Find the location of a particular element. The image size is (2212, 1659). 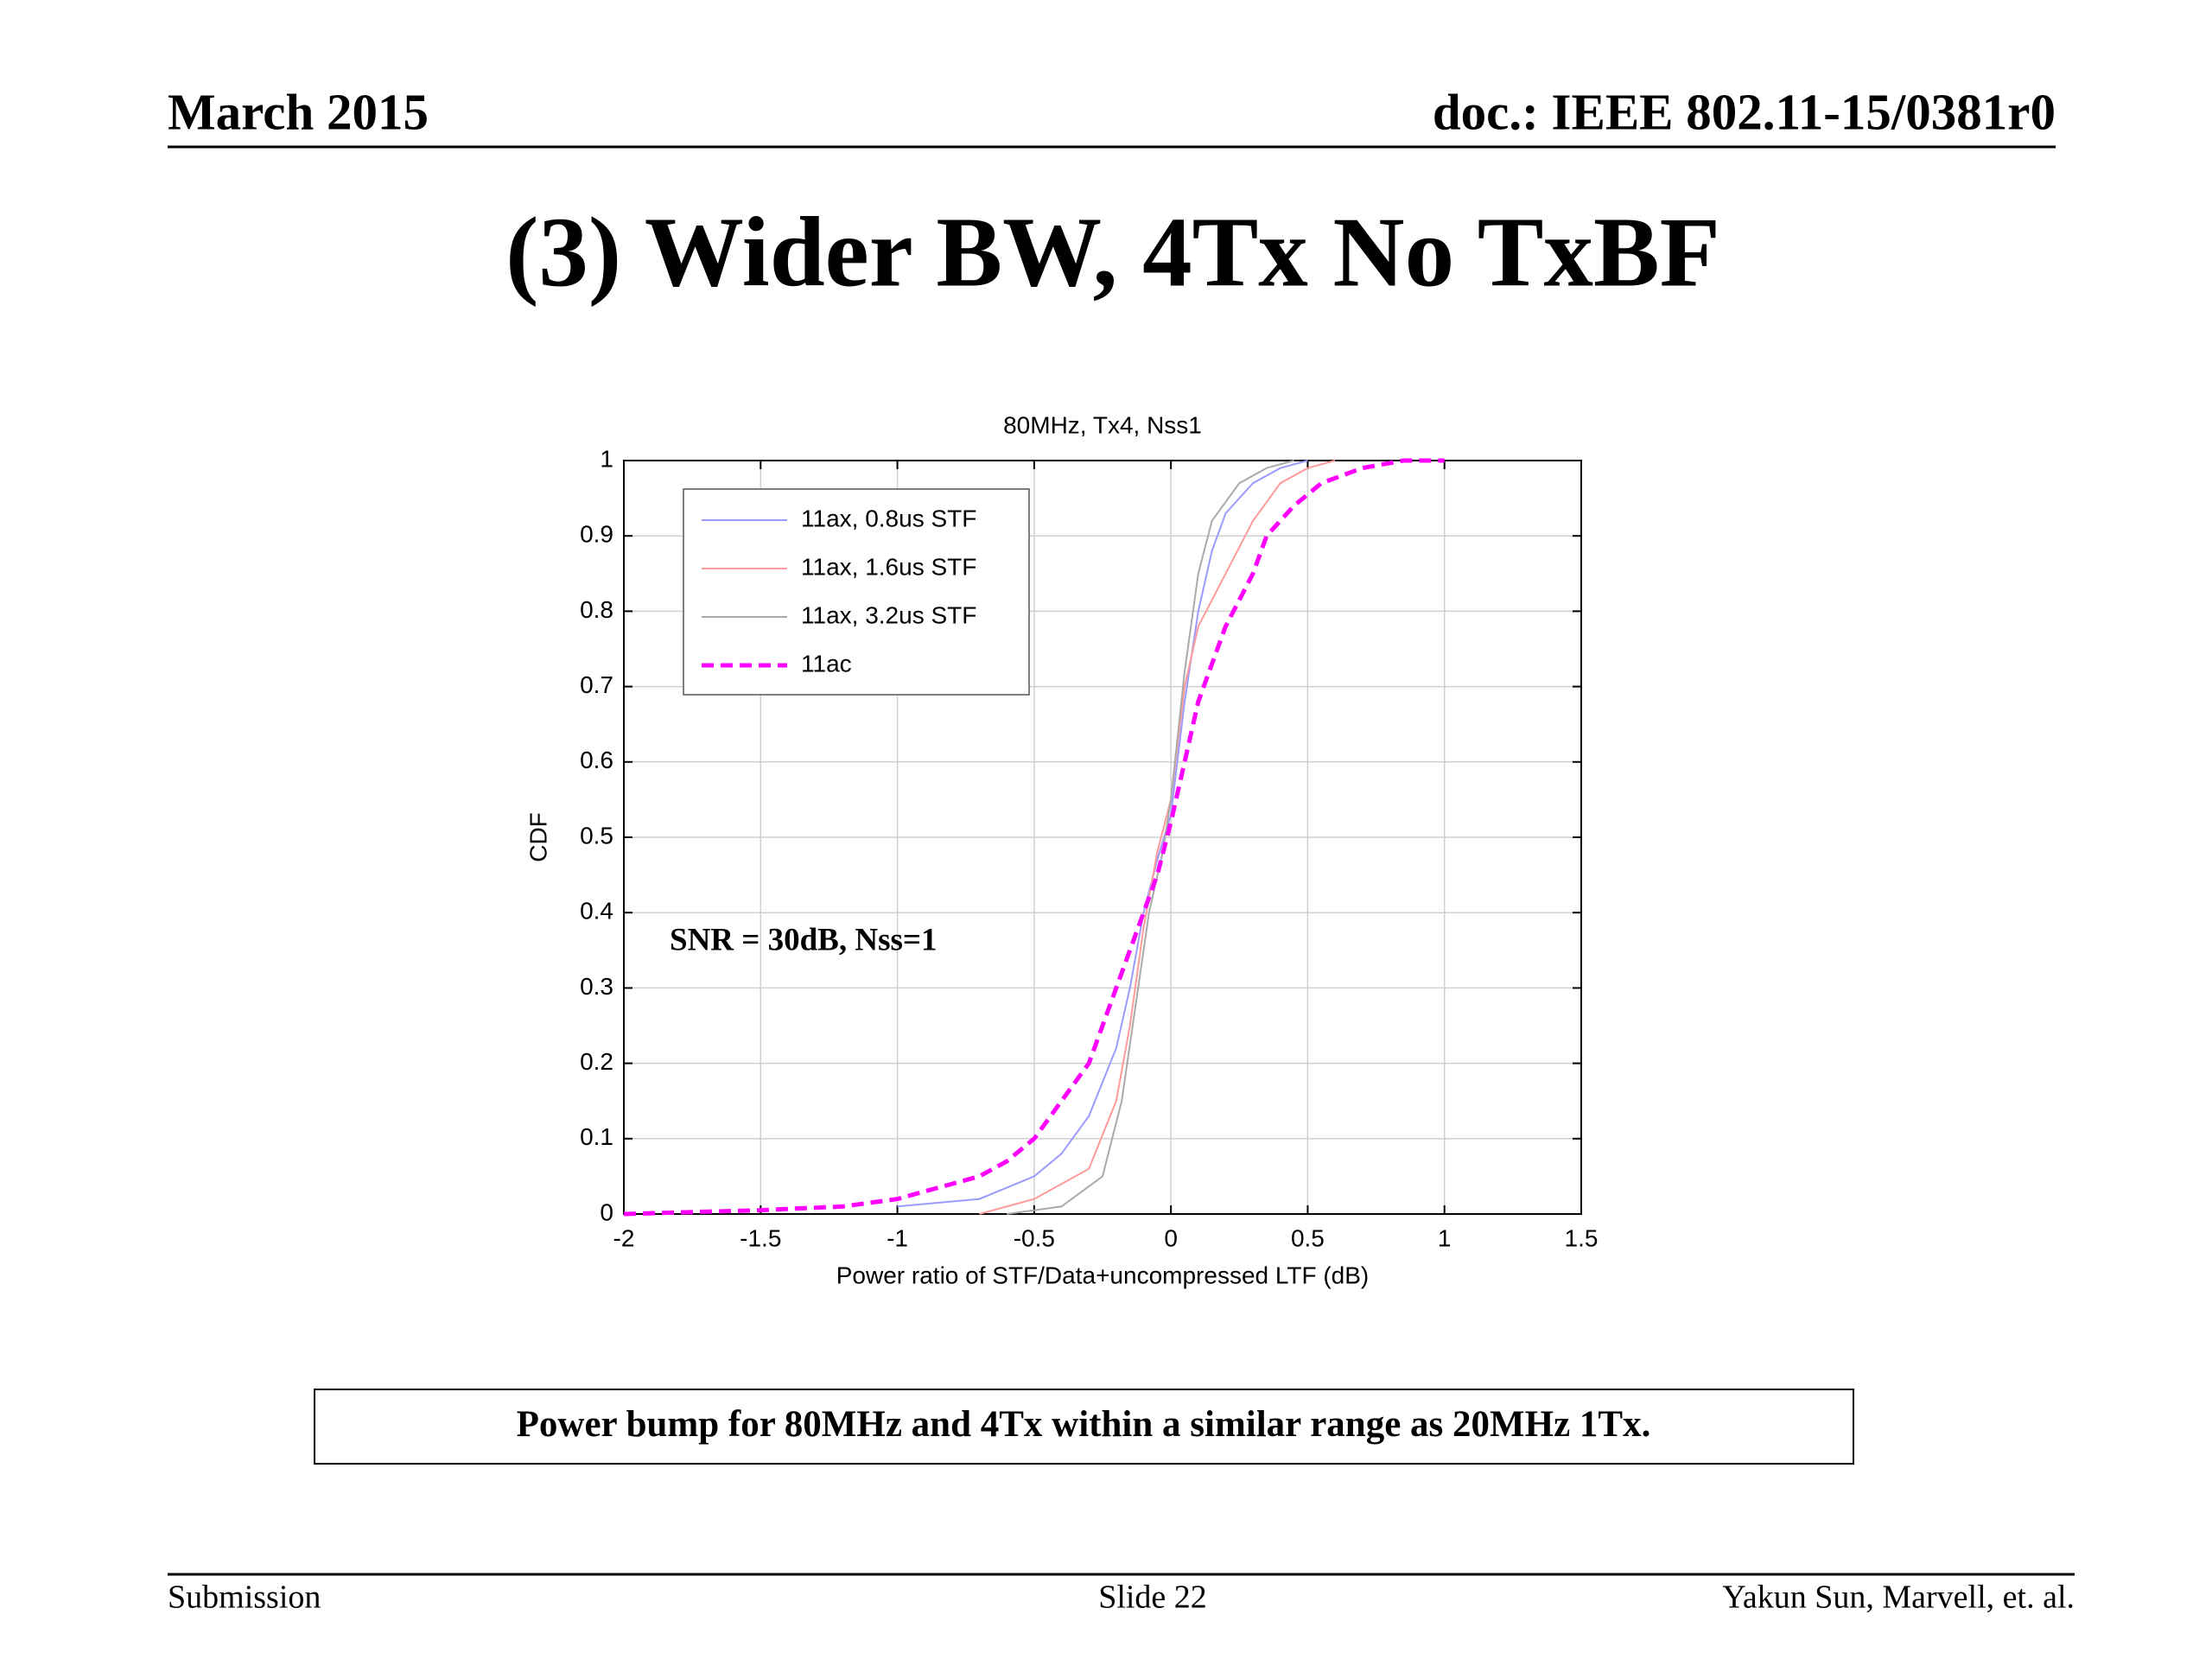

chart-title: 80MHz, Tx4, Nss1 is located at coordinates (1102, 424).